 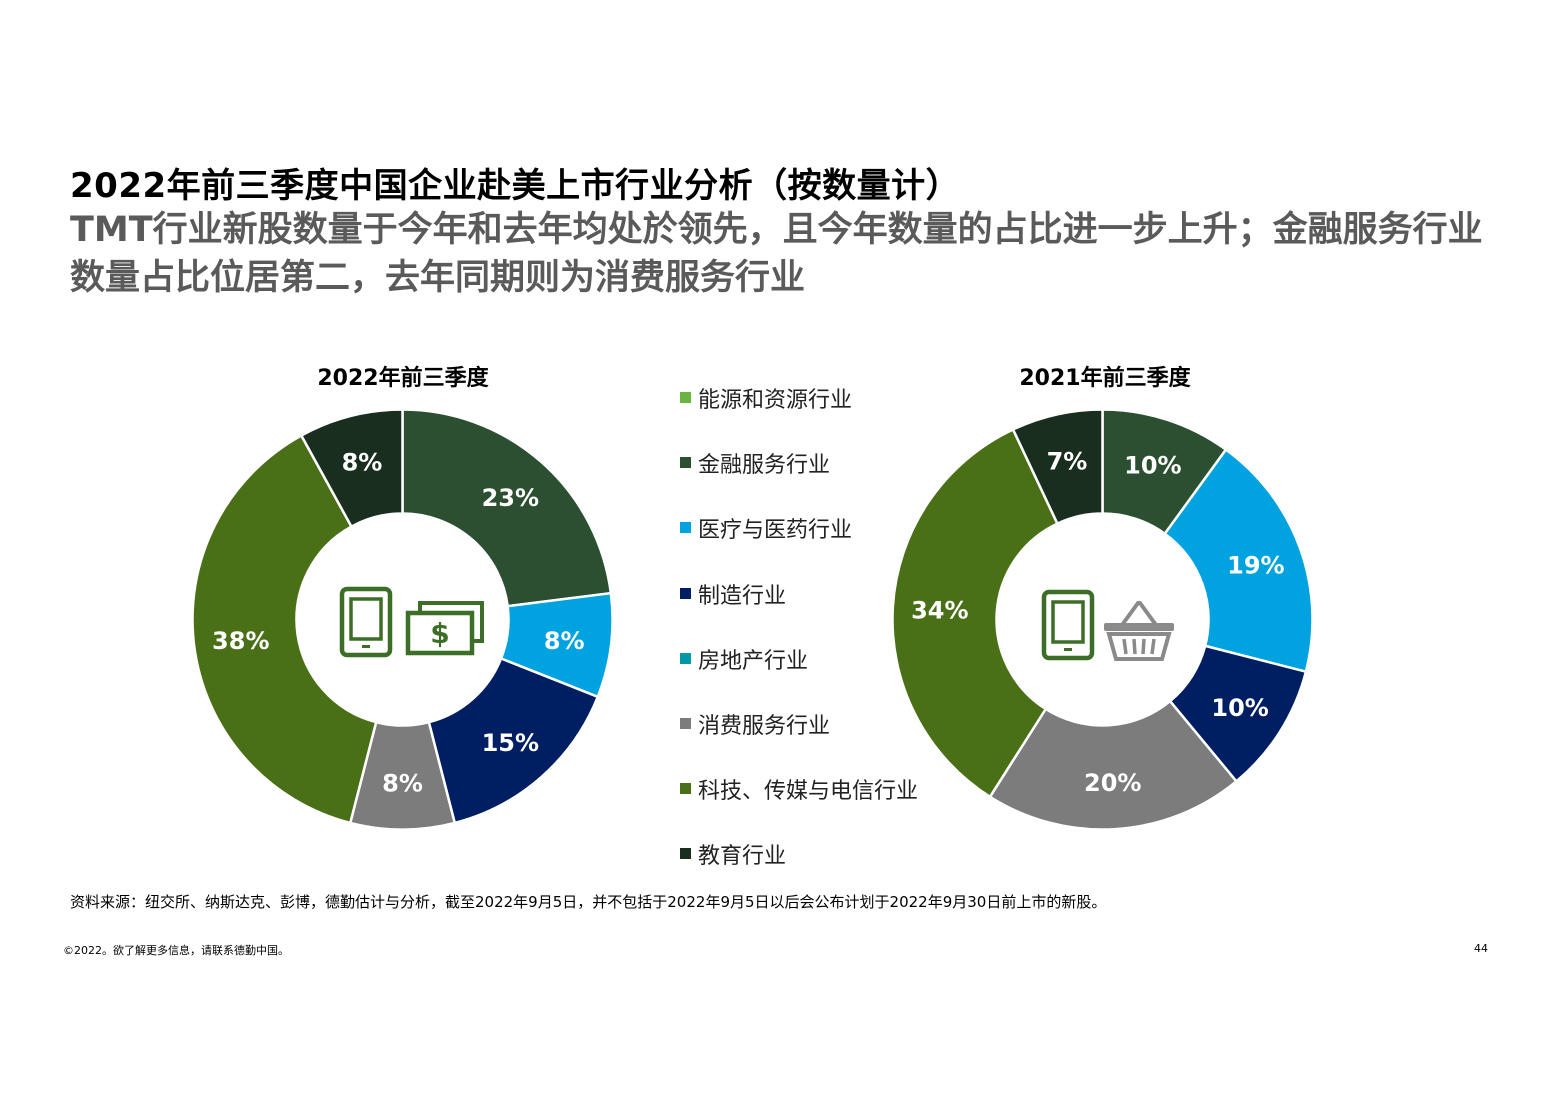 I want to click on cash-icon: $, so click(x=444, y=628).